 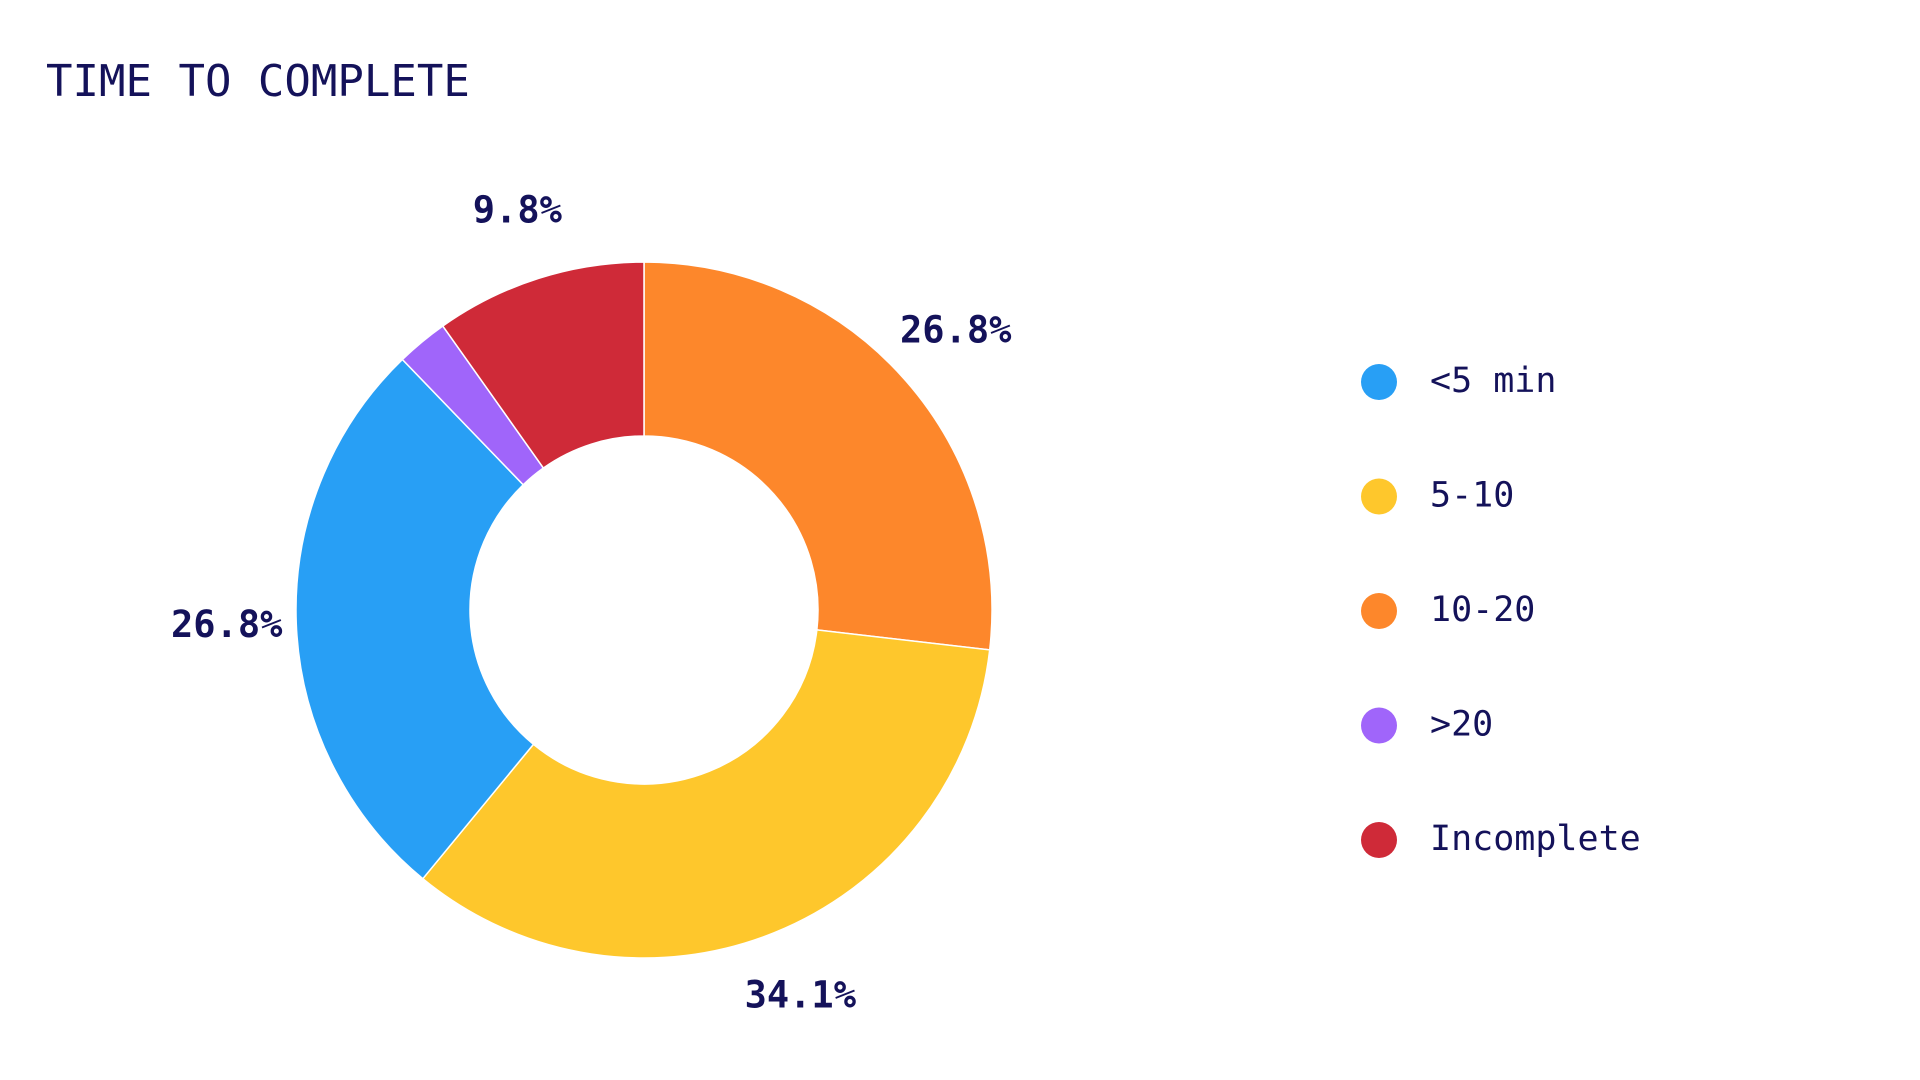 What do you see at coordinates (1482, 610) in the screenshot?
I see `legend-label: 10-20` at bounding box center [1482, 610].